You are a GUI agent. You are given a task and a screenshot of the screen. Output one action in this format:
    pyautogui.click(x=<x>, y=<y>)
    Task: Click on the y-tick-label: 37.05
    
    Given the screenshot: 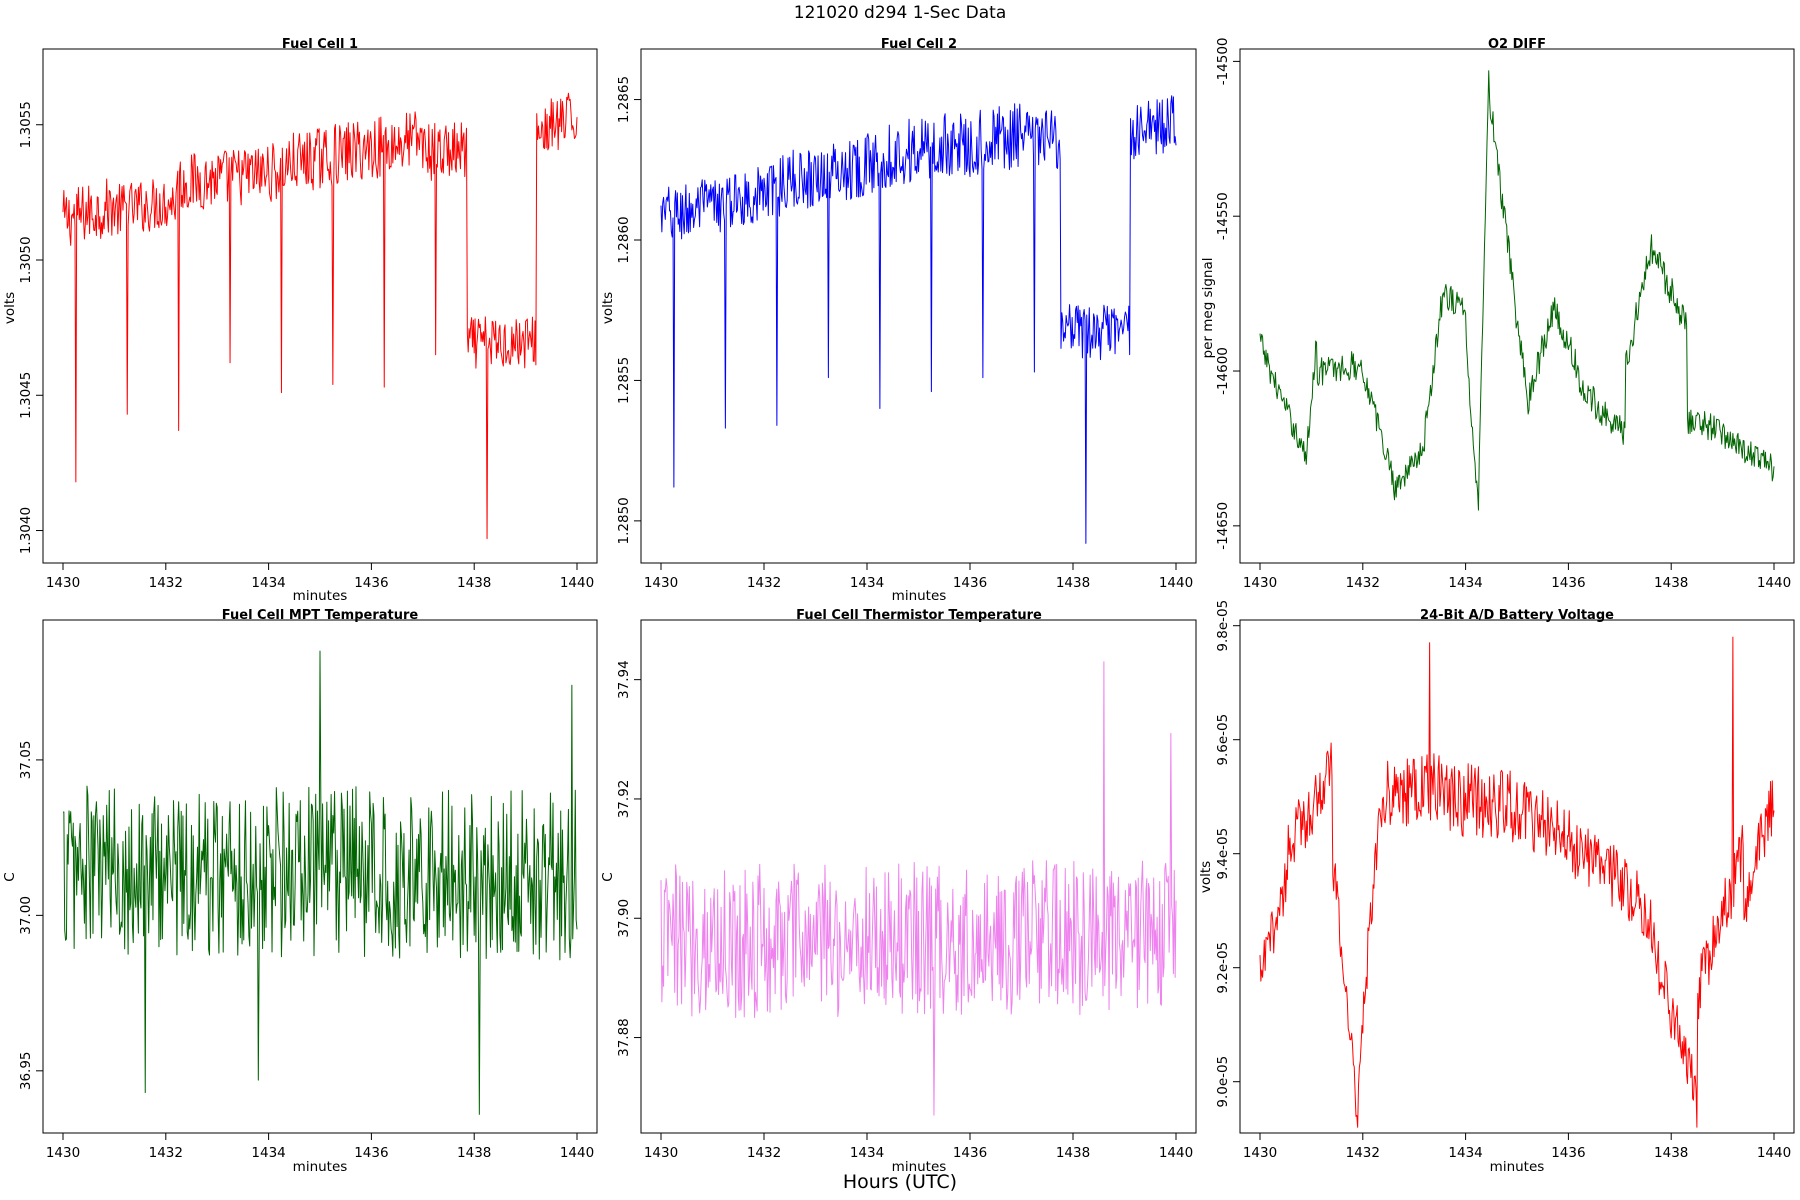 What is the action you would take?
    pyautogui.click(x=26, y=760)
    